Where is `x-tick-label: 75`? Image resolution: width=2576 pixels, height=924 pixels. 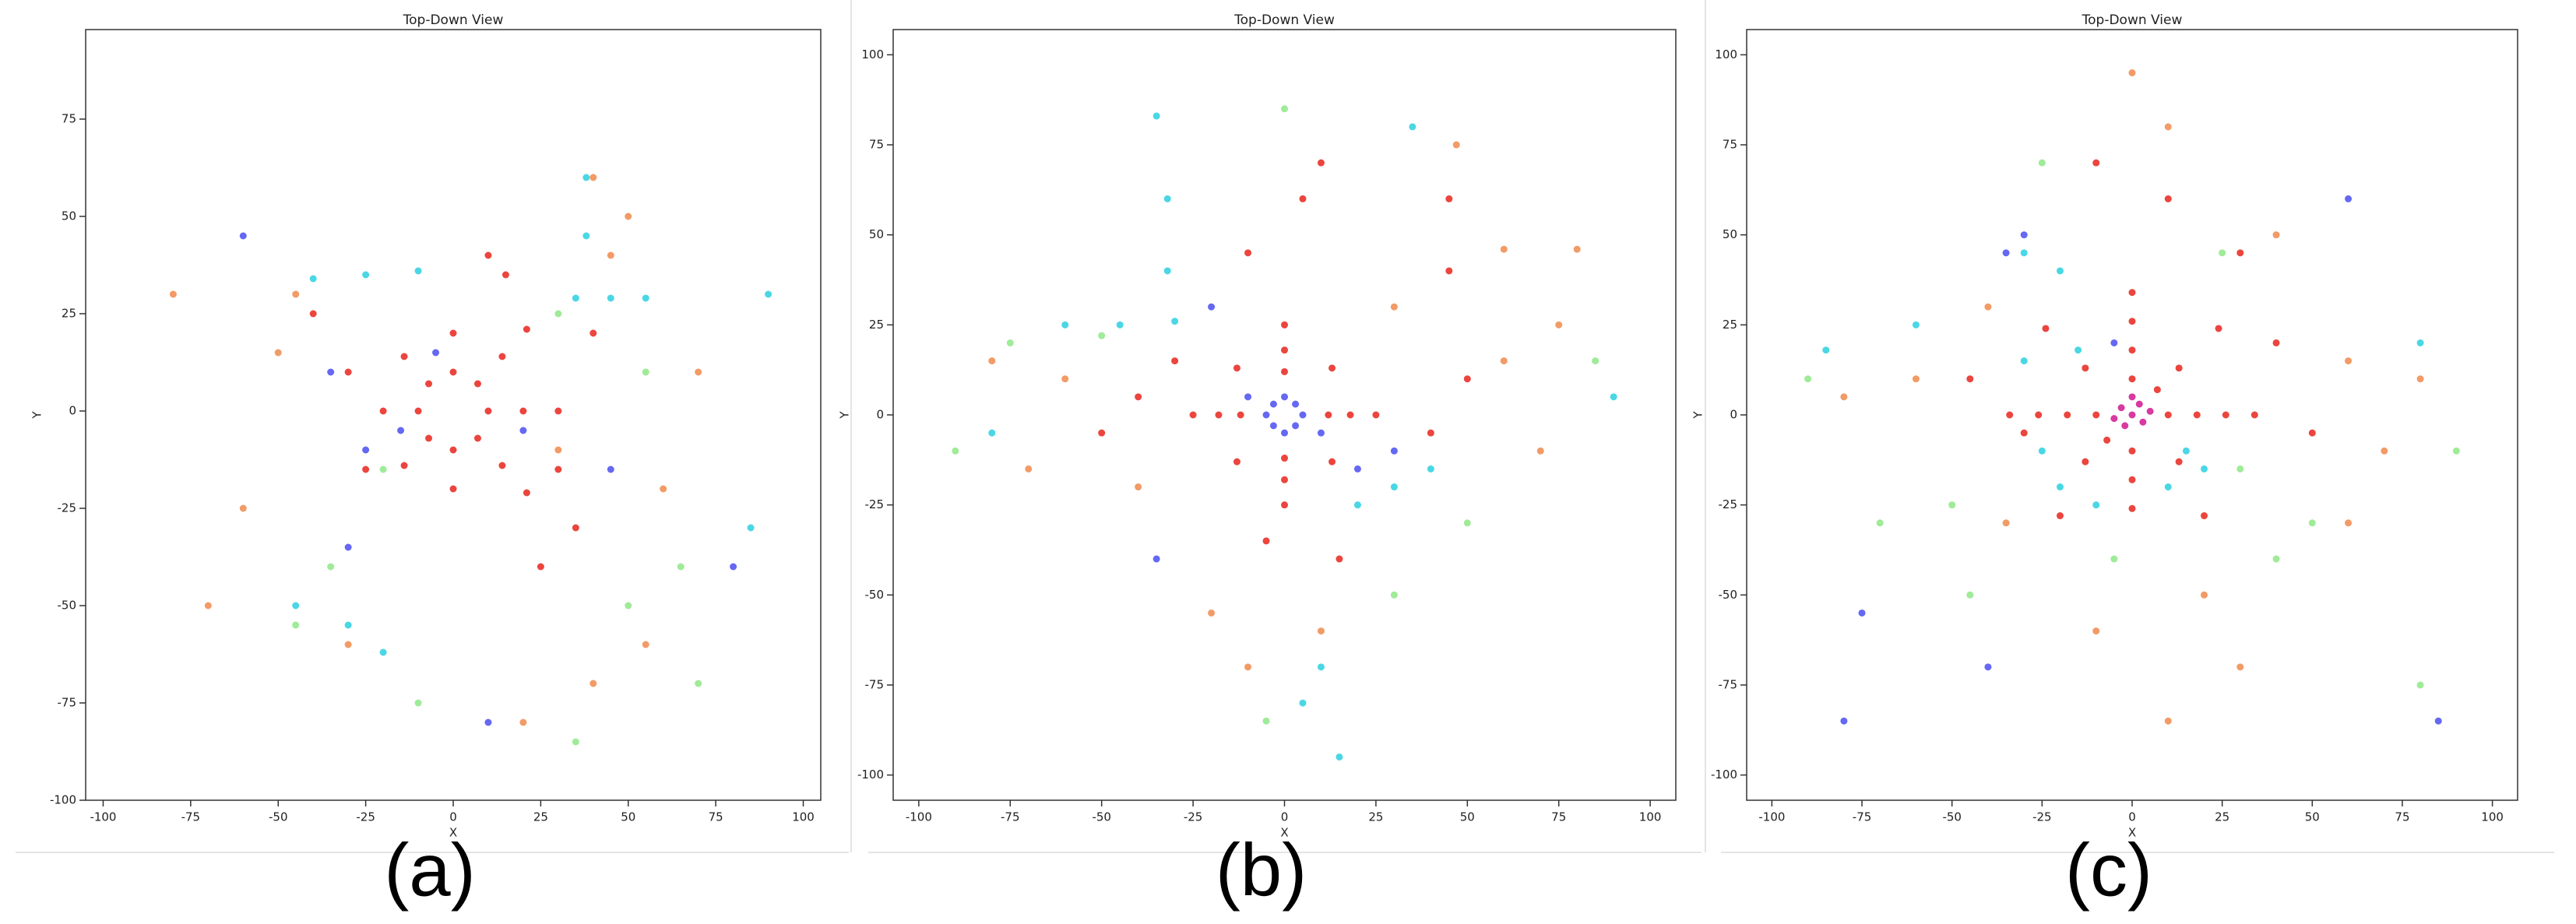 x-tick-label: 75 is located at coordinates (1558, 817).